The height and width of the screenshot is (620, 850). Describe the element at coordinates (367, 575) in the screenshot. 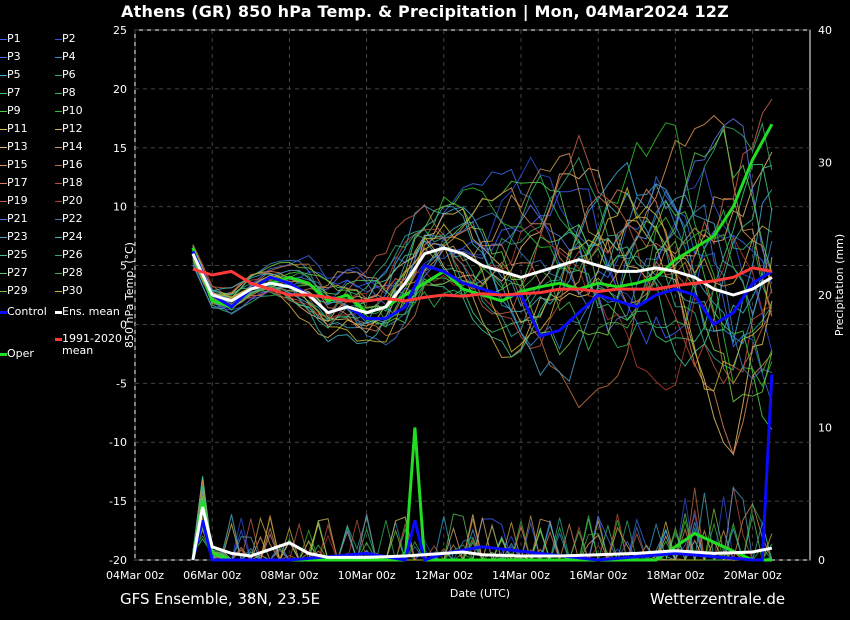

I see `x-tick-label: 10Mar 00z` at that location.